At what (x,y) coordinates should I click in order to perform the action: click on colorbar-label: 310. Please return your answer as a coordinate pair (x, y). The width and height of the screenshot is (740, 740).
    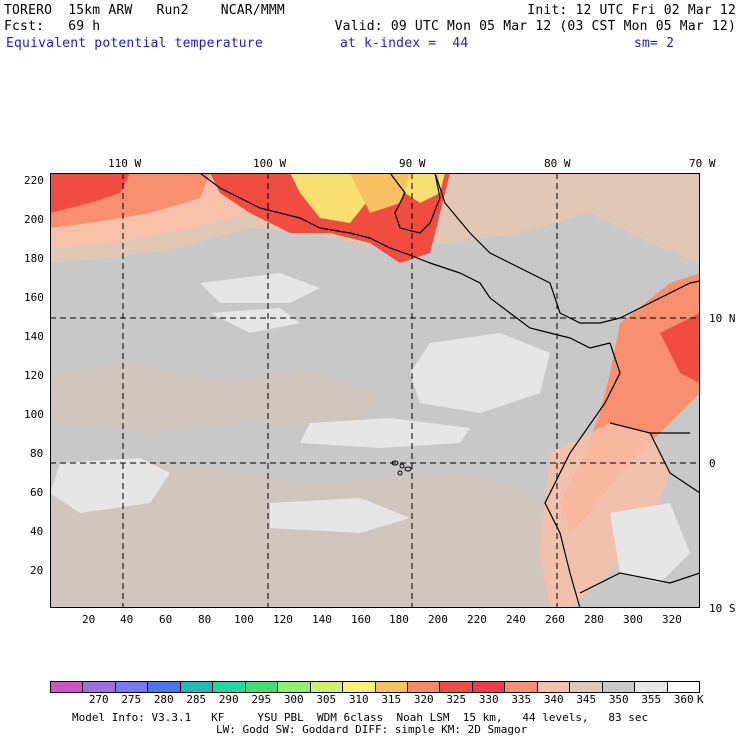
    Looking at the image, I should click on (358, 699).